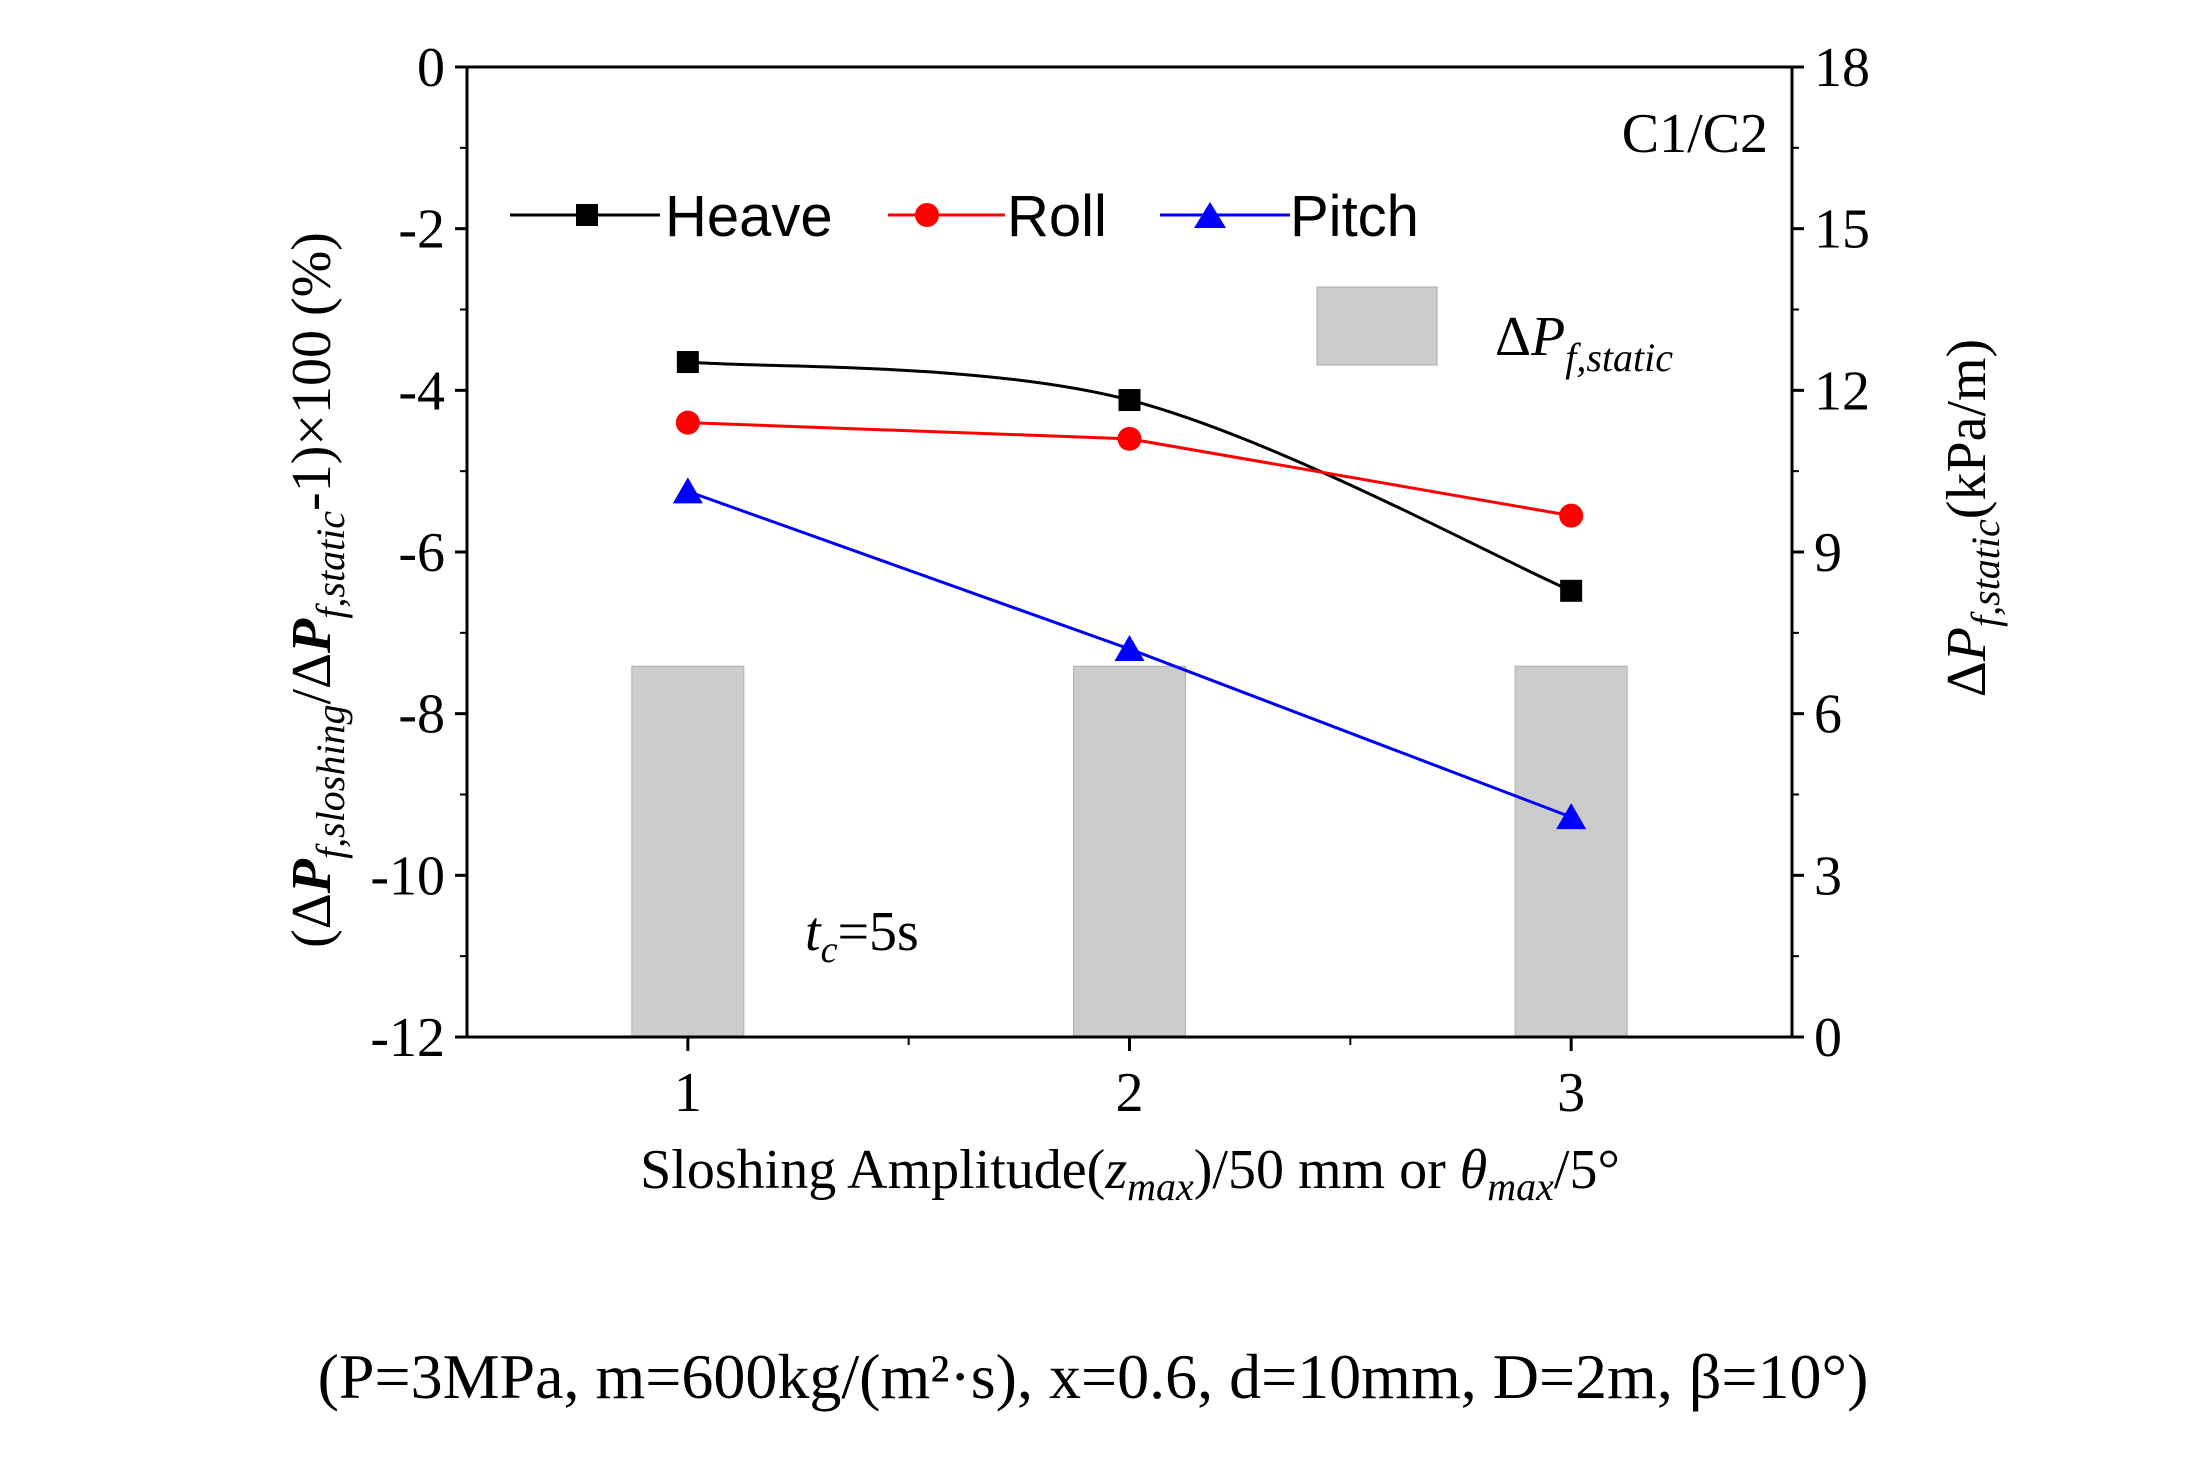 The image size is (2186, 1462). I want to click on y-axis-right-label: ΔPf,static(kPa/m), so click(1972, 518).